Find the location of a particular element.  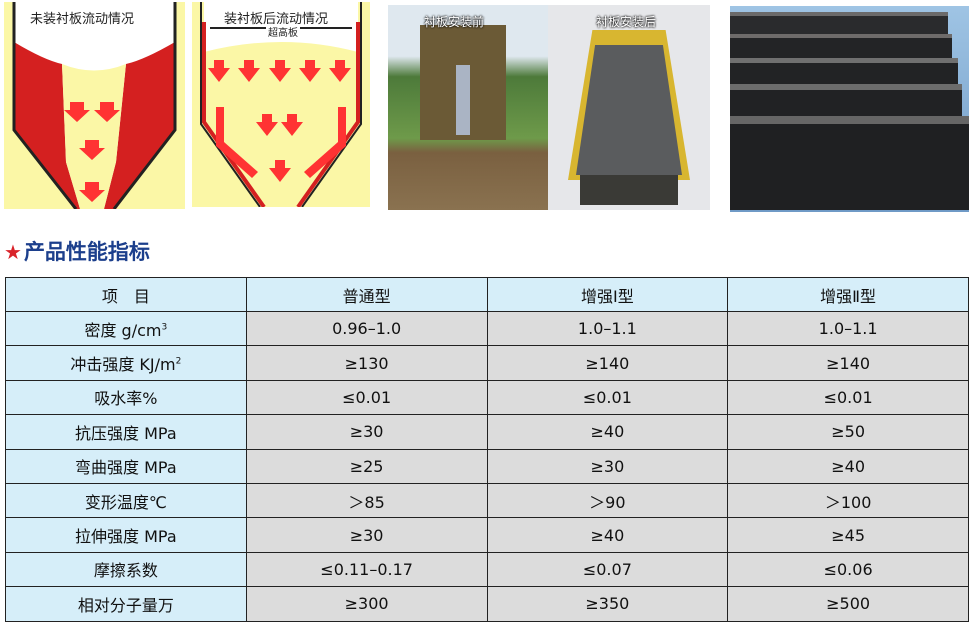

value-cell: ≤0.06 is located at coordinates (848, 569).